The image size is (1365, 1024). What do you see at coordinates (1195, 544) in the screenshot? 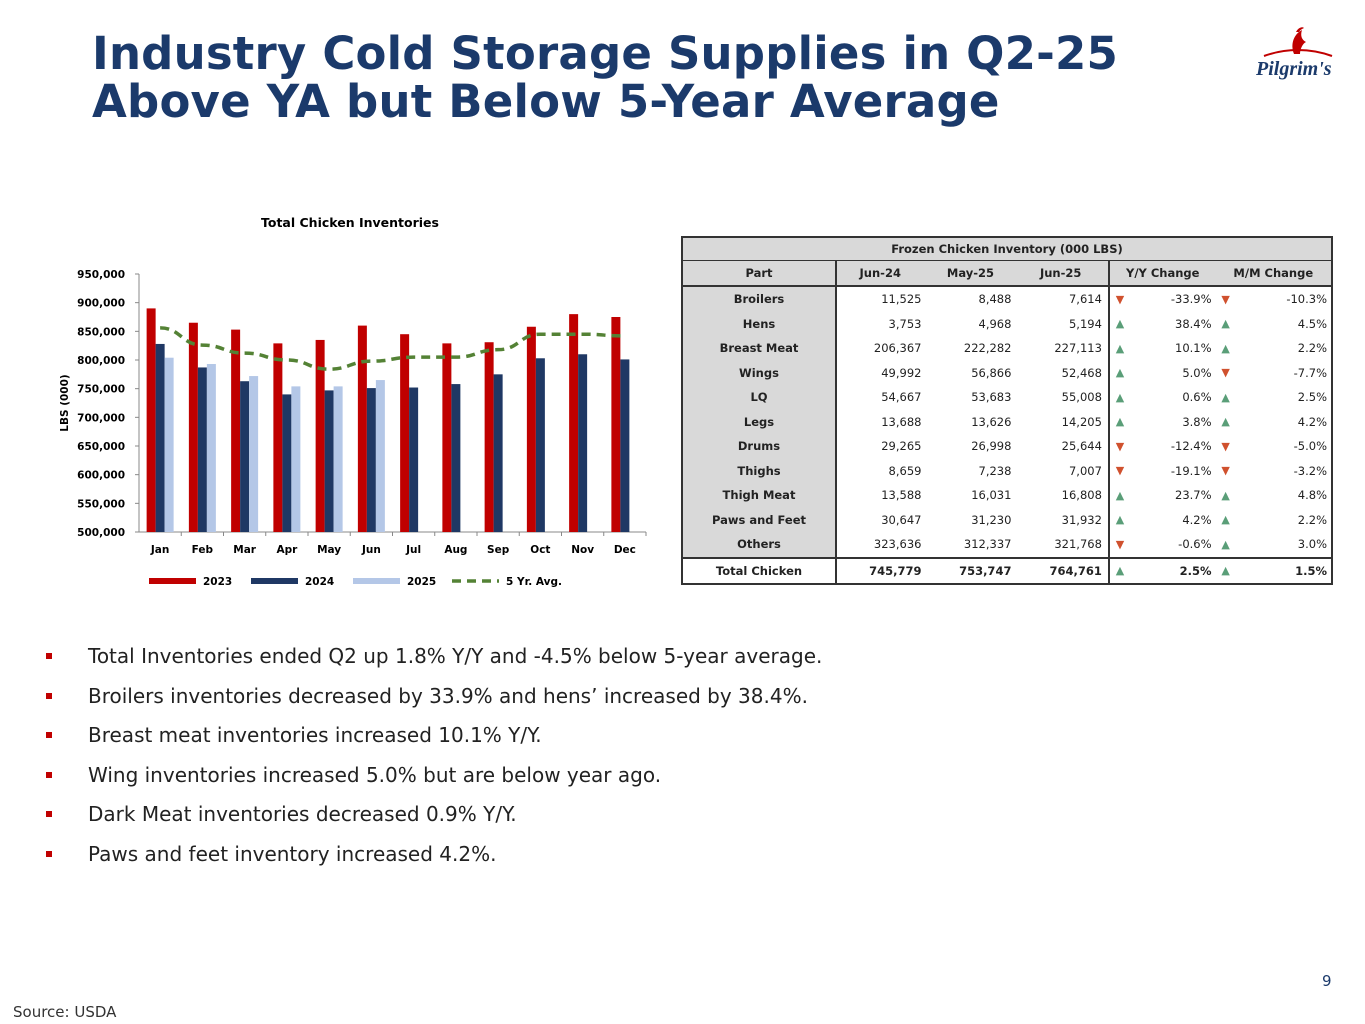
I see `cell-yy-change: -0.6%` at bounding box center [1195, 544].